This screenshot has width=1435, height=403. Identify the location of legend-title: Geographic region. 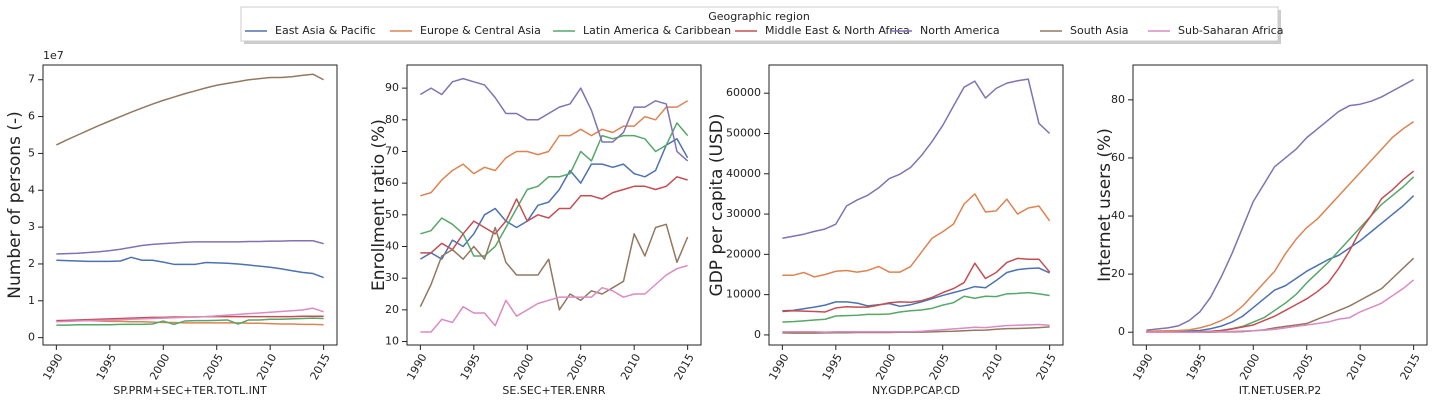
(759, 16).